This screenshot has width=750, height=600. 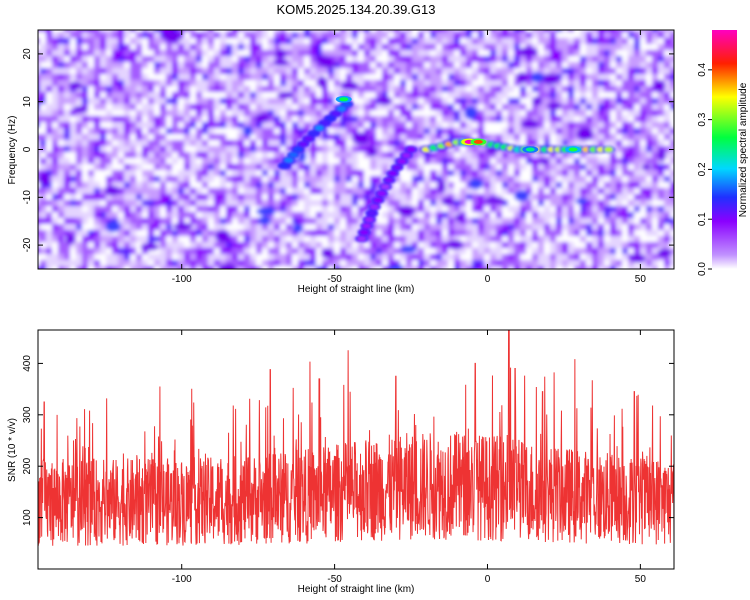 What do you see at coordinates (341, 109) in the screenshot?
I see `ridge-blob` at bounding box center [341, 109].